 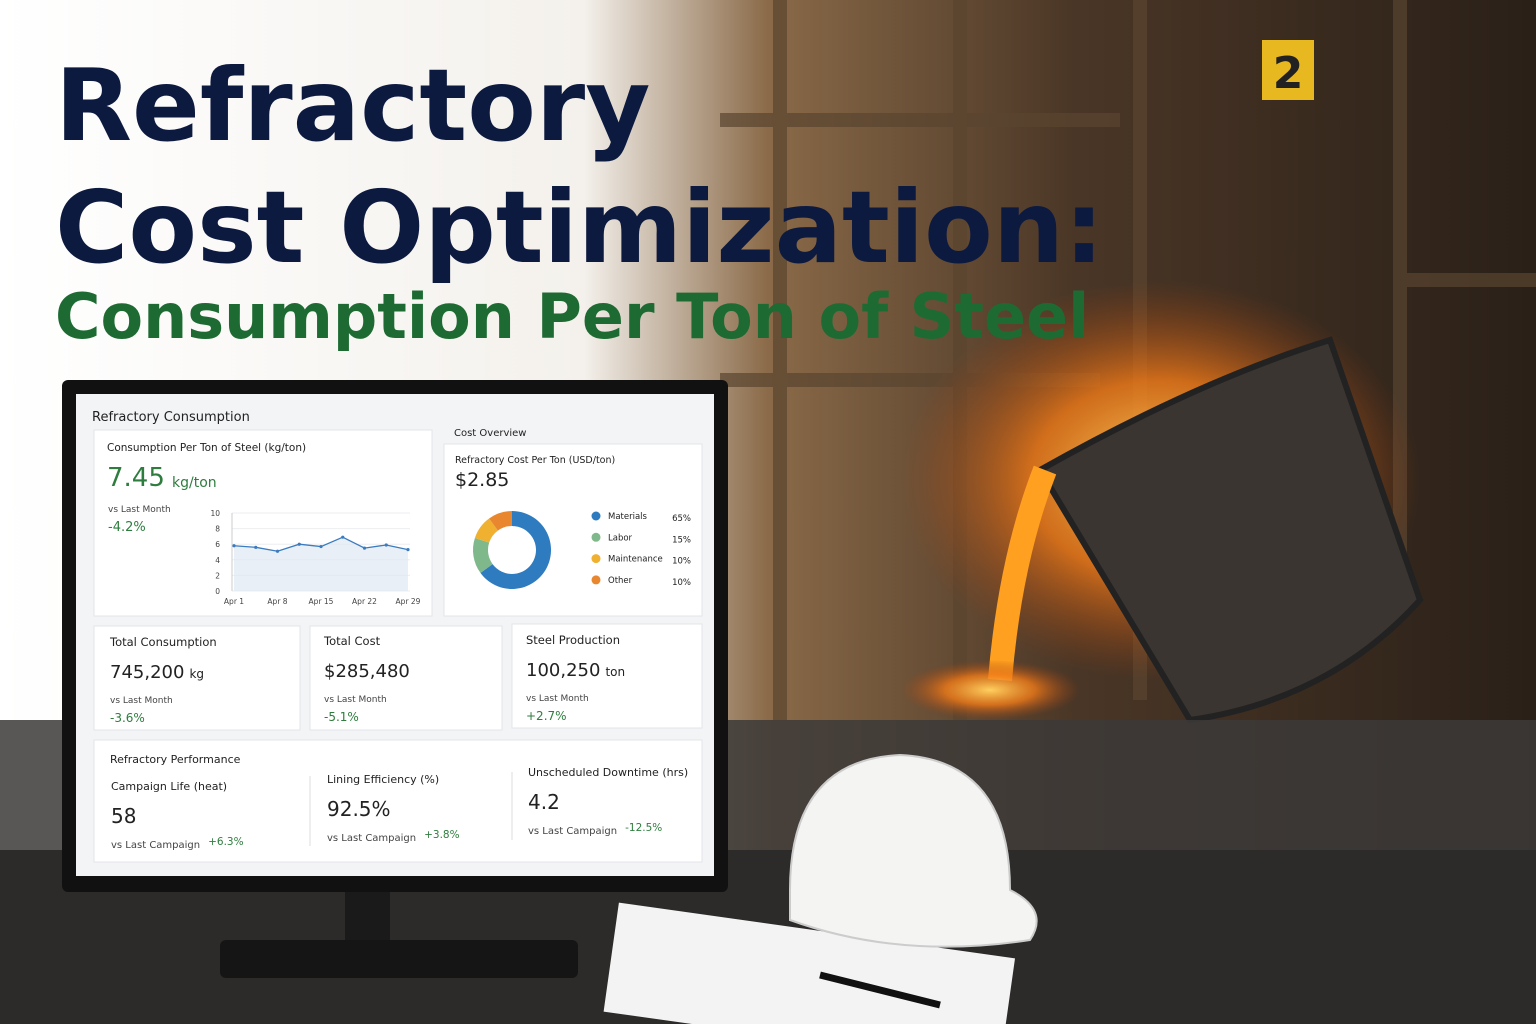 What do you see at coordinates (215, 513) in the screenshot?
I see `y-tick-label: 10` at bounding box center [215, 513].